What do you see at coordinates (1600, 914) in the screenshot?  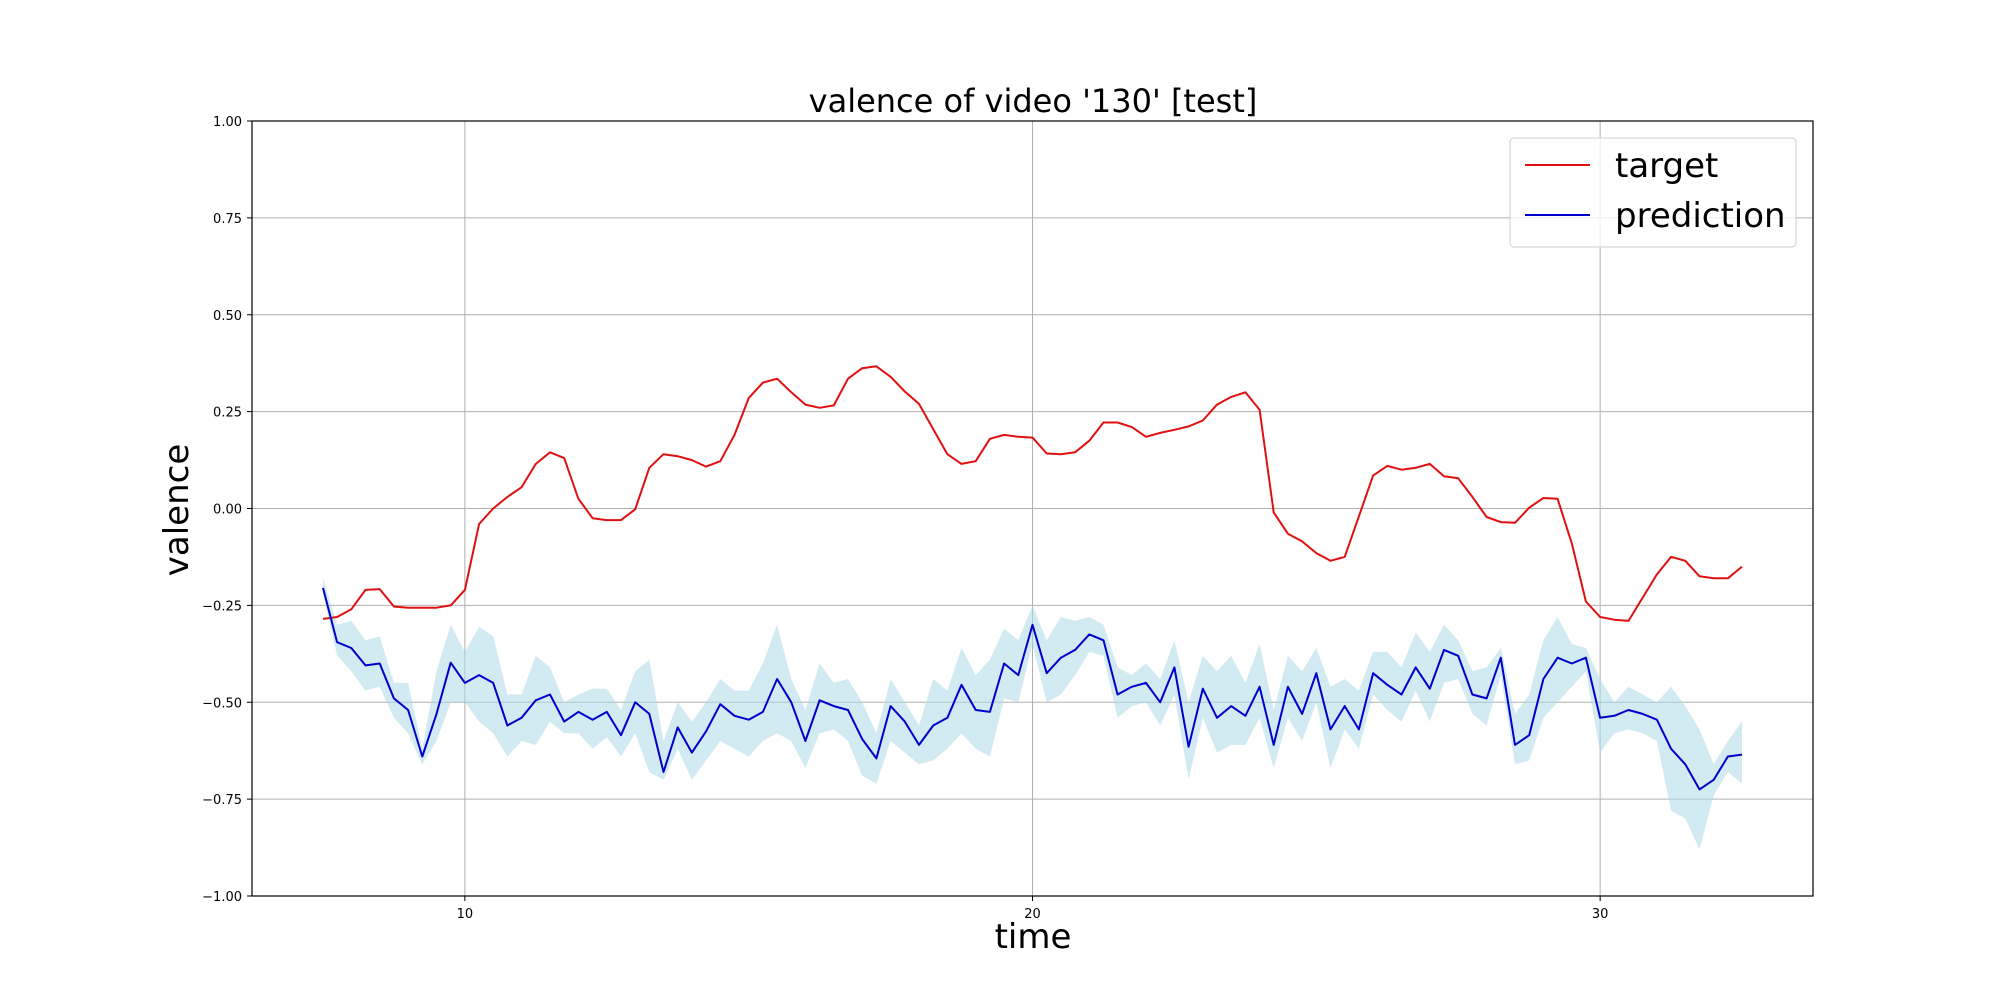 I see `x-tick-label: 30` at bounding box center [1600, 914].